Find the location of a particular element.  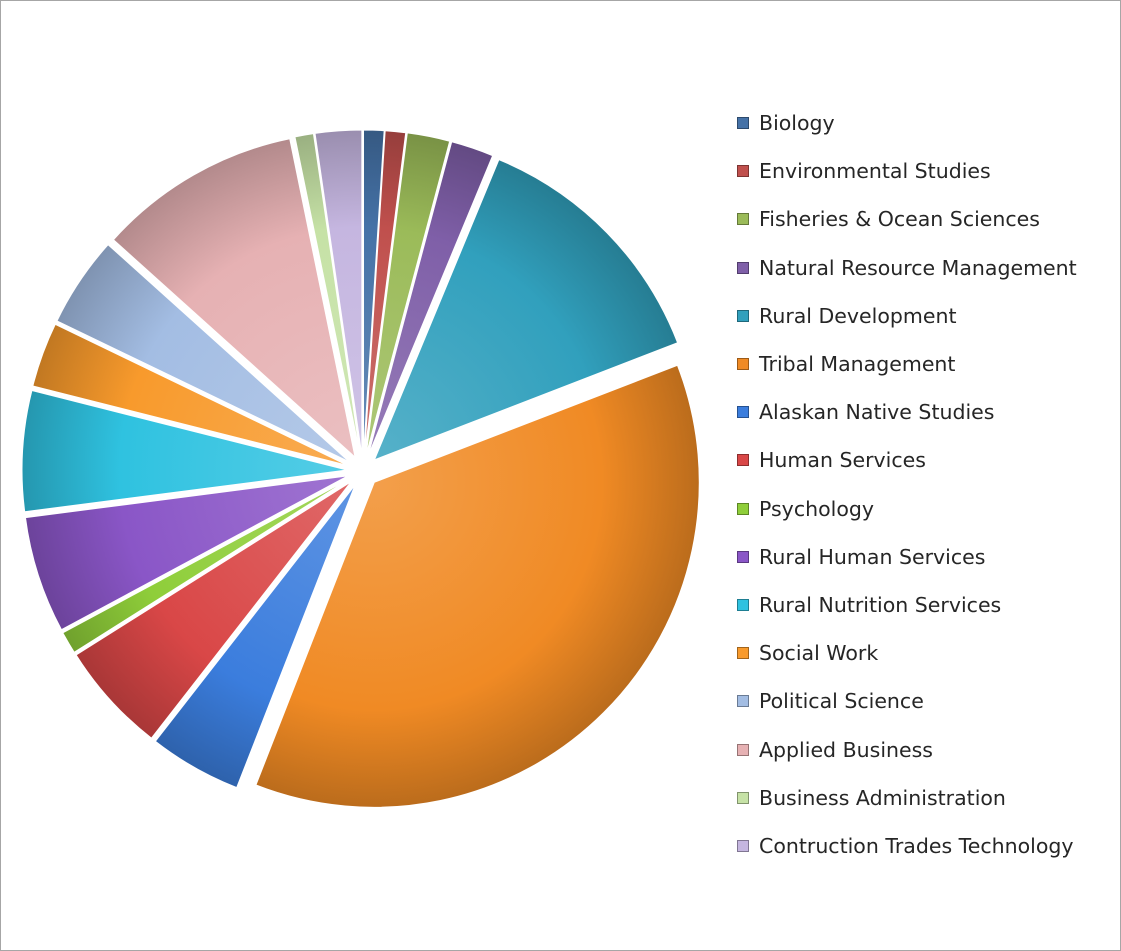

legend-label: Tribal Management is located at coordinates (857, 364).